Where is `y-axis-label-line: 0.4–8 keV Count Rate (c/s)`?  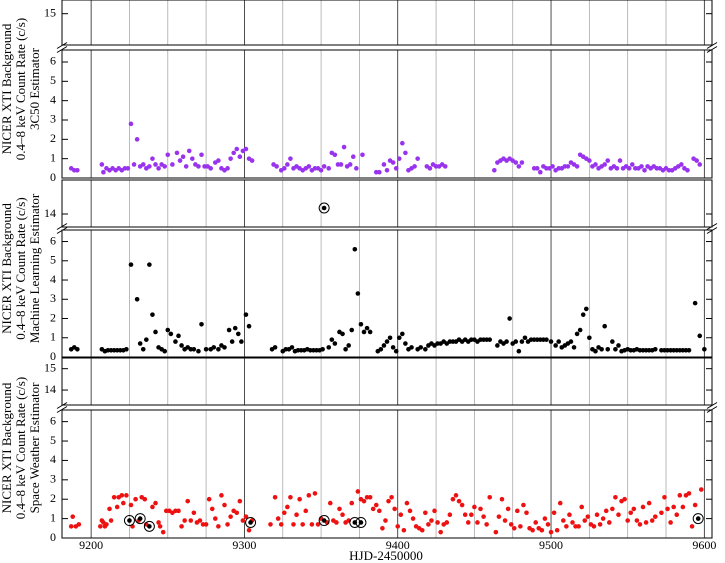
y-axis-label-line: 0.4–8 keV Count Rate (c/s) is located at coordinates (20, 89).